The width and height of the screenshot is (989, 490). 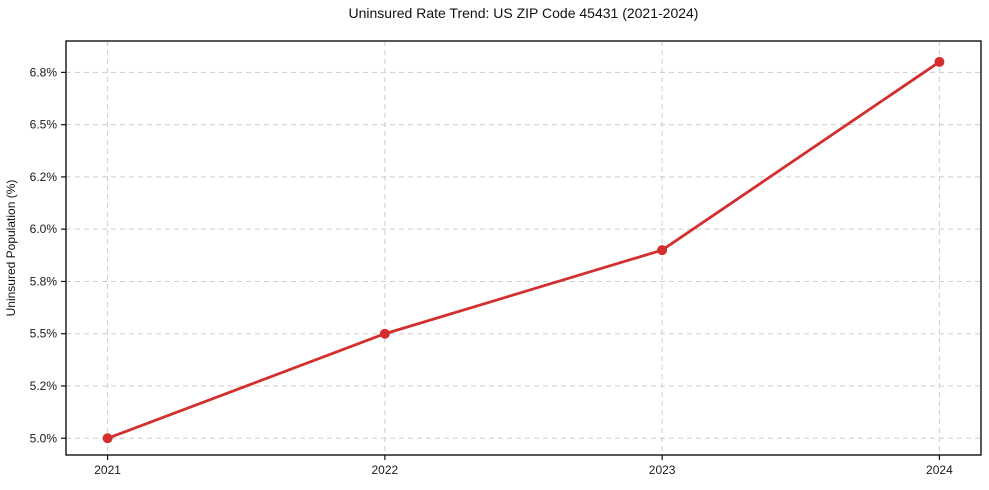 What do you see at coordinates (662, 470) in the screenshot?
I see `x-tick-label: 2023` at bounding box center [662, 470].